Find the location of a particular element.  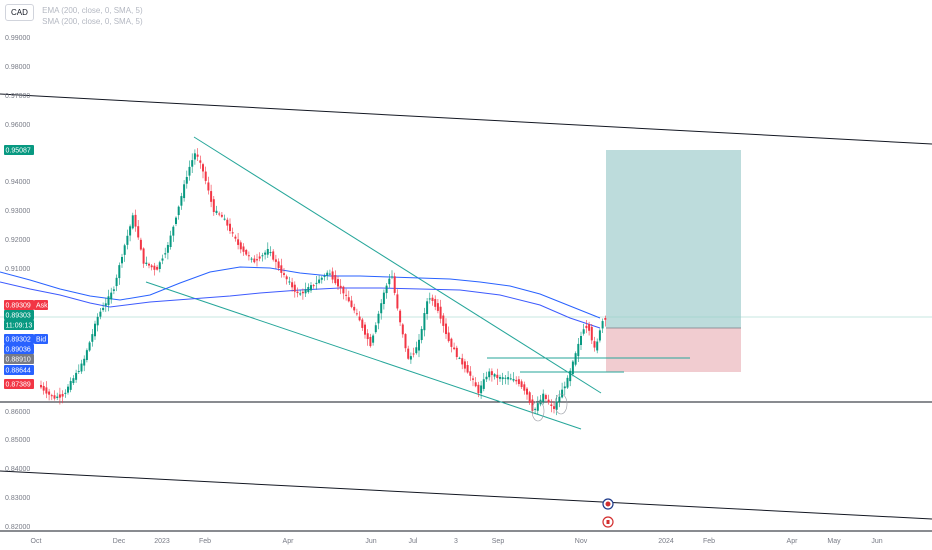

position-zones is located at coordinates (673, 261).